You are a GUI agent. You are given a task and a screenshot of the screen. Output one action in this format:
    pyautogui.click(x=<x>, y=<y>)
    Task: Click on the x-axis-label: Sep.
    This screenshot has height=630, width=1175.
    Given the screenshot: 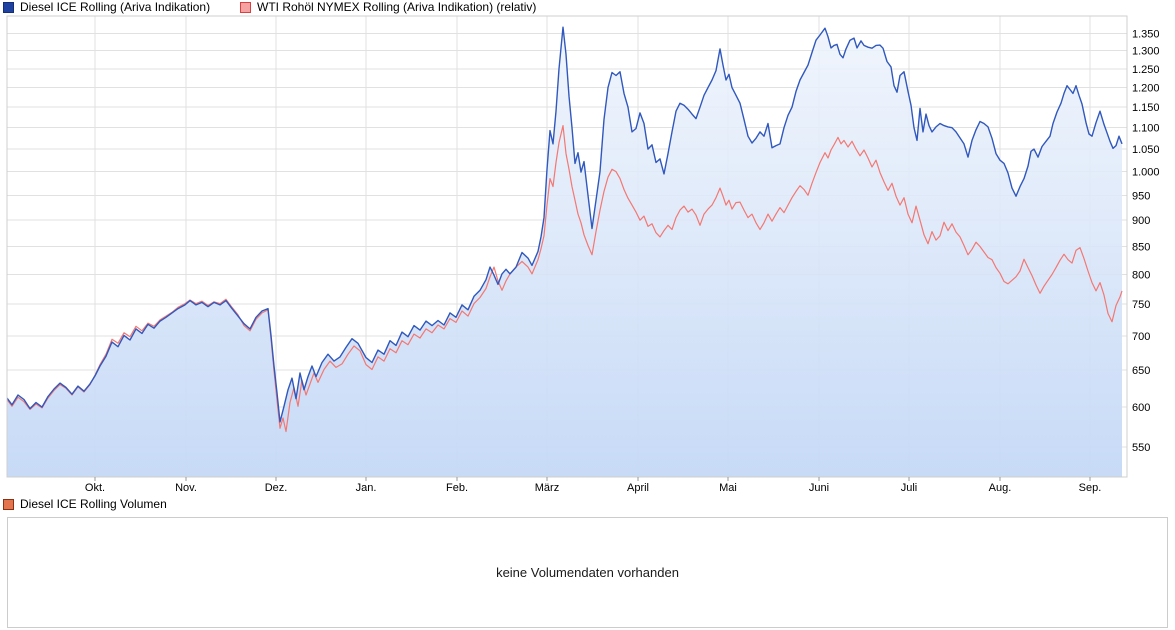 What is the action you would take?
    pyautogui.click(x=1090, y=488)
    